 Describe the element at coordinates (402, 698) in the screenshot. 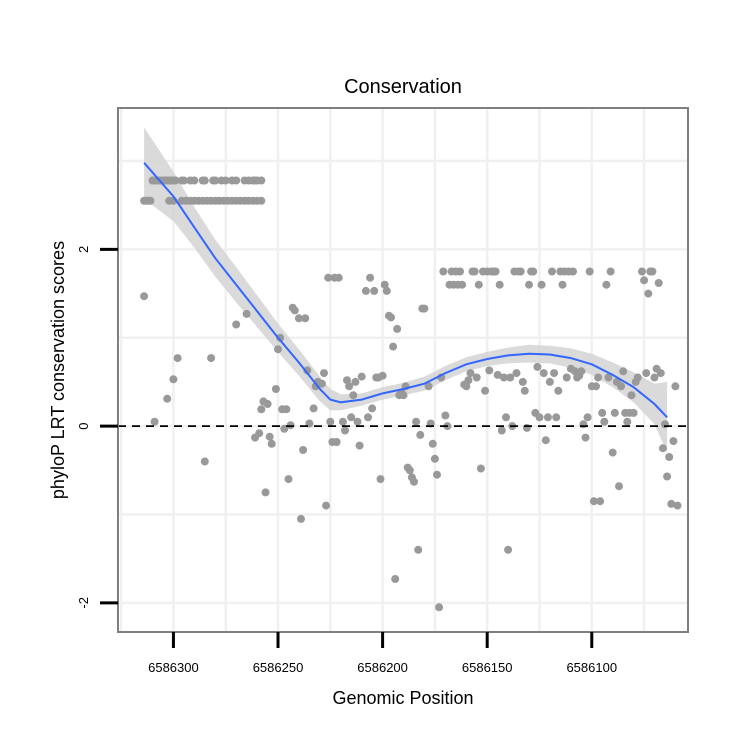

I see `x-axis-title: Genomic Position` at that location.